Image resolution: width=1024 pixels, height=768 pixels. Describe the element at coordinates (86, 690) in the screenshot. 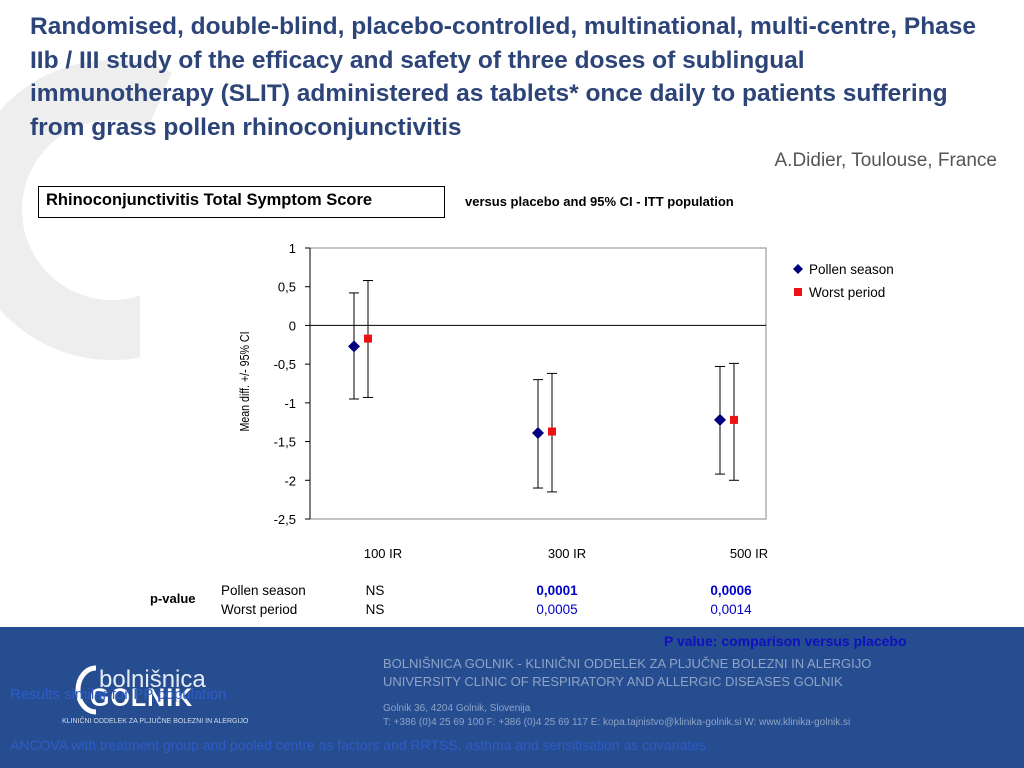

I see `golnik-logo-icon` at that location.